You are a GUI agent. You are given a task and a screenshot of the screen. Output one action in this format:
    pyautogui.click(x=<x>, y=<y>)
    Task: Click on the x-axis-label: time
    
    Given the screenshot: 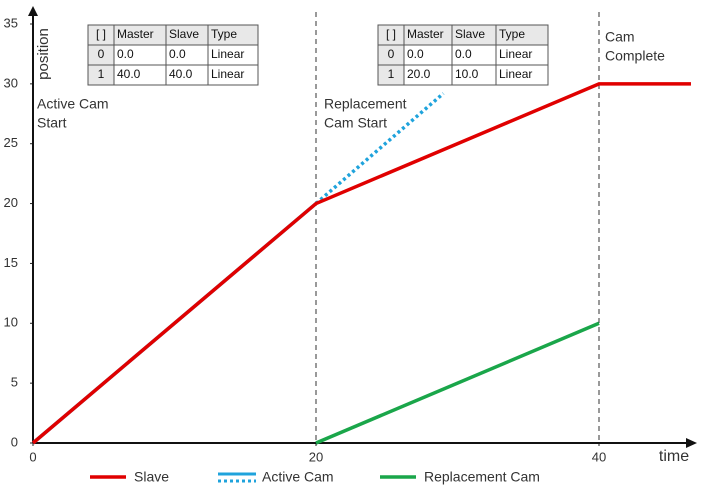 What is the action you would take?
    pyautogui.click(x=674, y=456)
    